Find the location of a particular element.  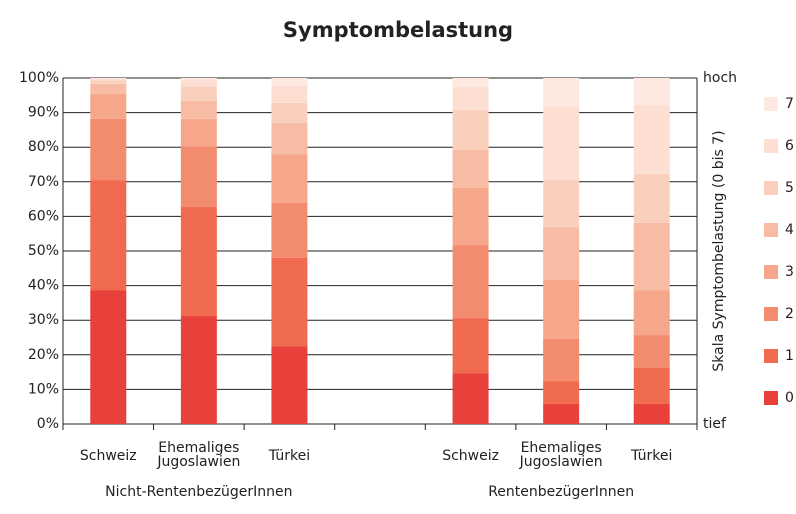

plot-border-fix is located at coordinates (380, 424).